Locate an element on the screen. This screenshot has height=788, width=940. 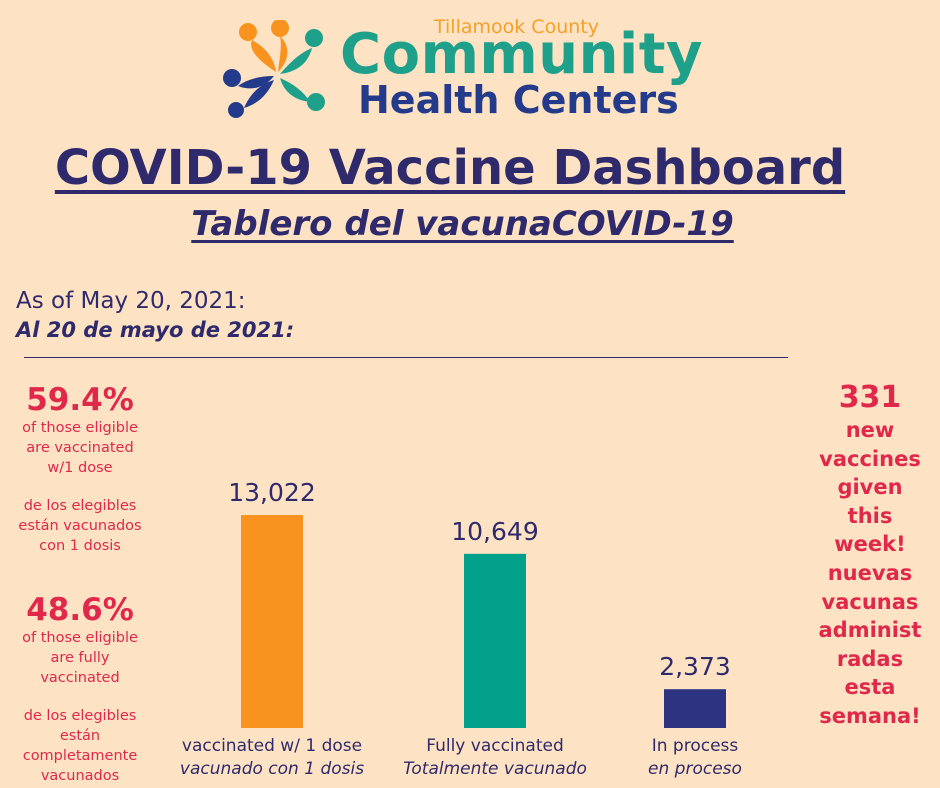
stat-line: están vacunados is located at coordinates (80, 526).